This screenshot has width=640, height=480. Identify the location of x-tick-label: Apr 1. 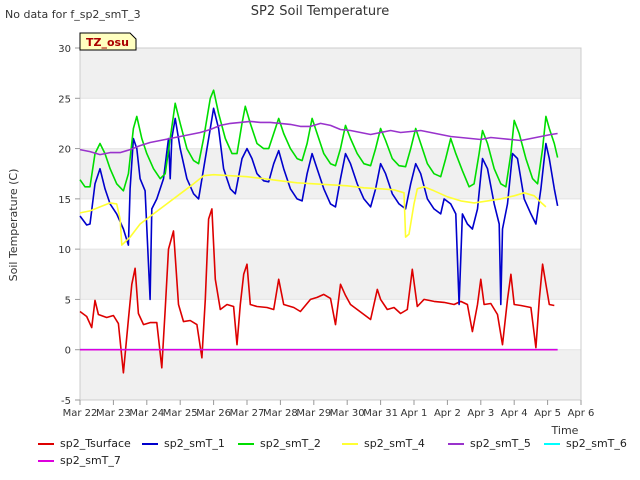
(414, 413).